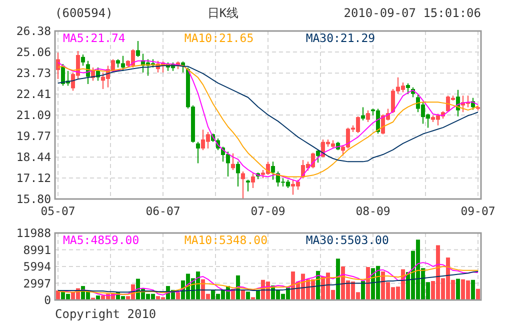 This screenshot has width=505, height=330. I want to click on y-tick-label: 19.77, so click(34, 135).